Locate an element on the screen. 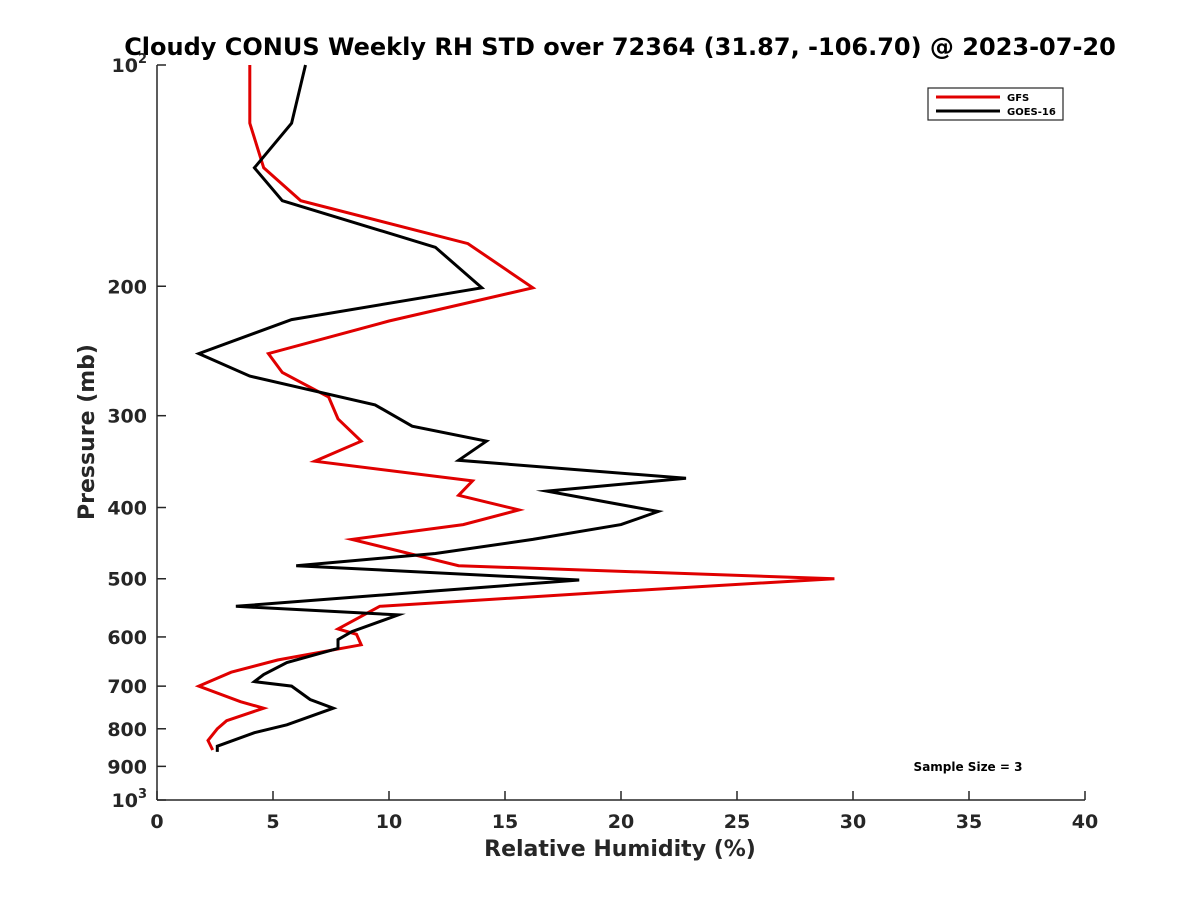  y-tick-label: 600 is located at coordinates (127, 638).